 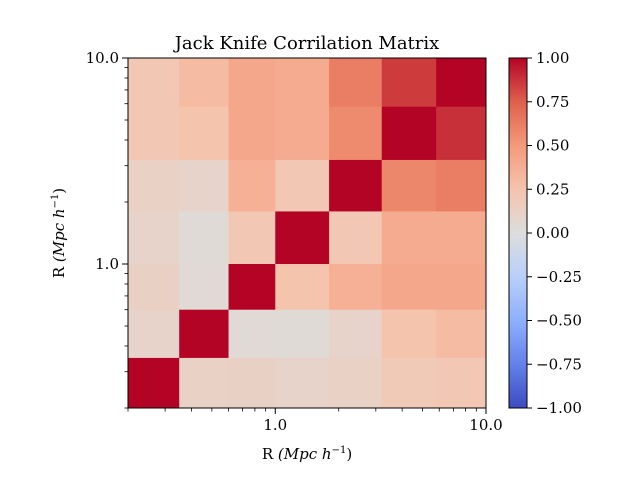 I want to click on colorbar-ticks: 1.00 0.75 0.50 0.25 0.00 −0.25 −0.50 −0.75 −1.00, so click(x=554, y=233).